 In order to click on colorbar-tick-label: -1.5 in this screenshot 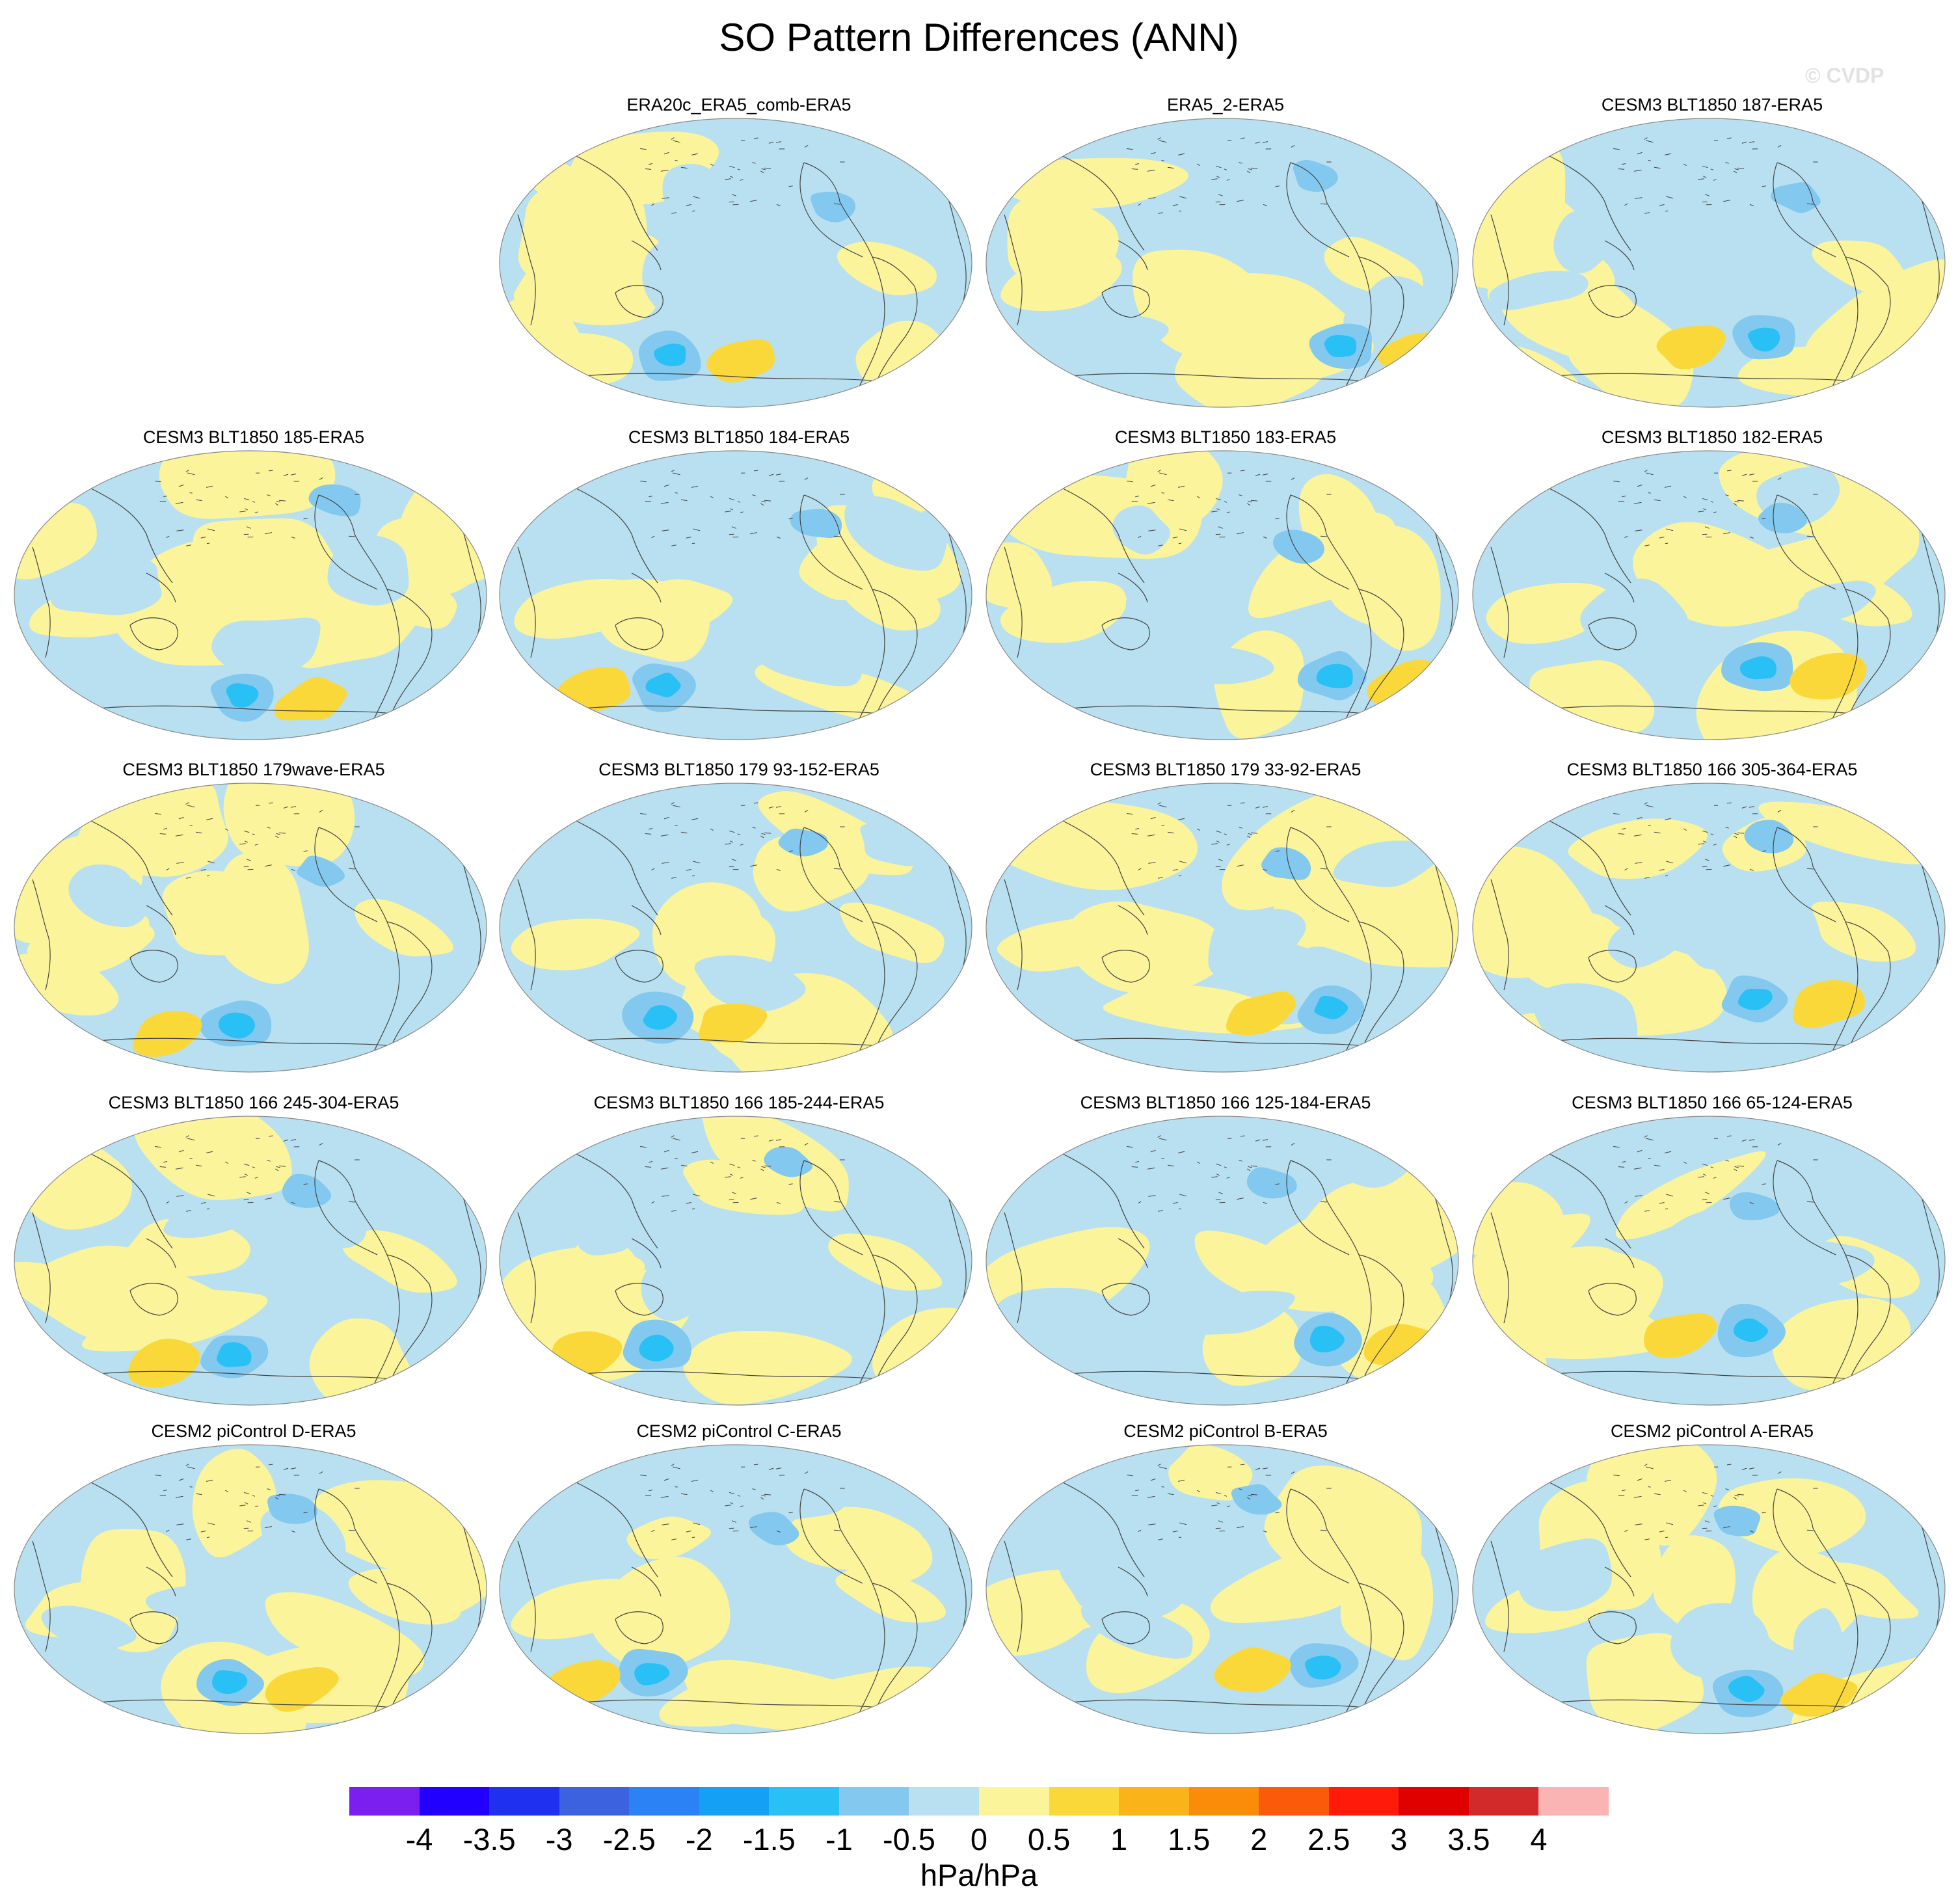, I will do `click(769, 1839)`.